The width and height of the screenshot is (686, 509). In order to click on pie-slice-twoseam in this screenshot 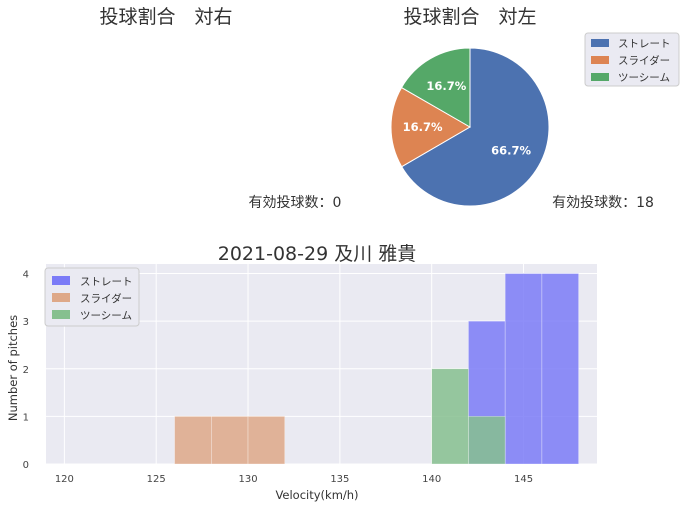, I will do `click(435, 87)`.